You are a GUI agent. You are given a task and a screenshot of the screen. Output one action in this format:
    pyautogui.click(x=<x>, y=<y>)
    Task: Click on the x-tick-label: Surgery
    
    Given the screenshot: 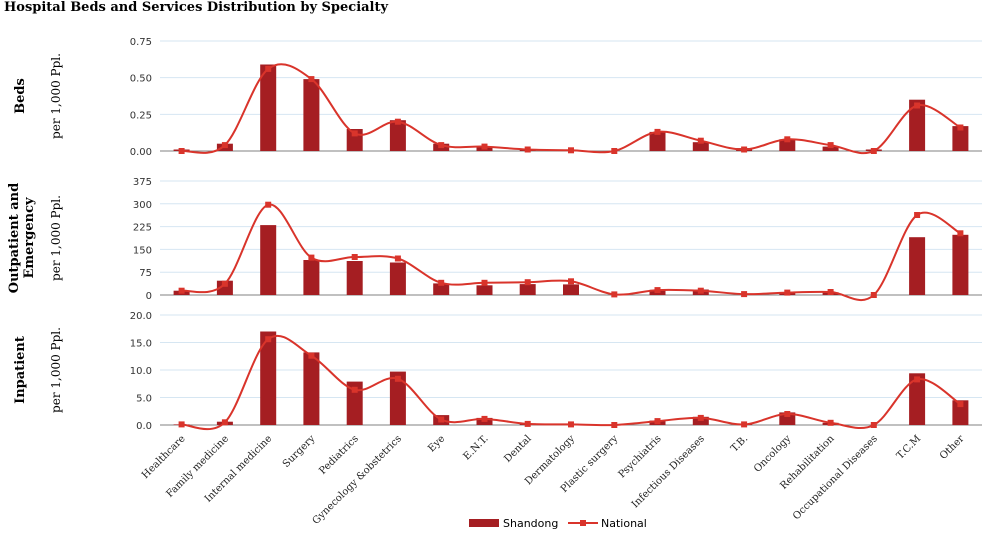 What is the action you would take?
    pyautogui.click(x=299, y=451)
    